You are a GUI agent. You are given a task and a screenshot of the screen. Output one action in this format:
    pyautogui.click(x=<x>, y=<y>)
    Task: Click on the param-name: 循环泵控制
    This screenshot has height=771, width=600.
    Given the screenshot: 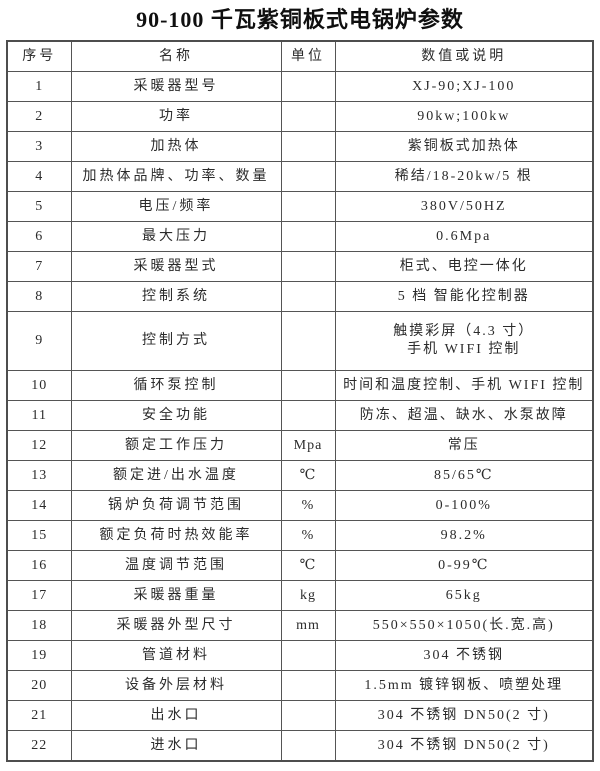 What is the action you would take?
    pyautogui.click(x=176, y=385)
    